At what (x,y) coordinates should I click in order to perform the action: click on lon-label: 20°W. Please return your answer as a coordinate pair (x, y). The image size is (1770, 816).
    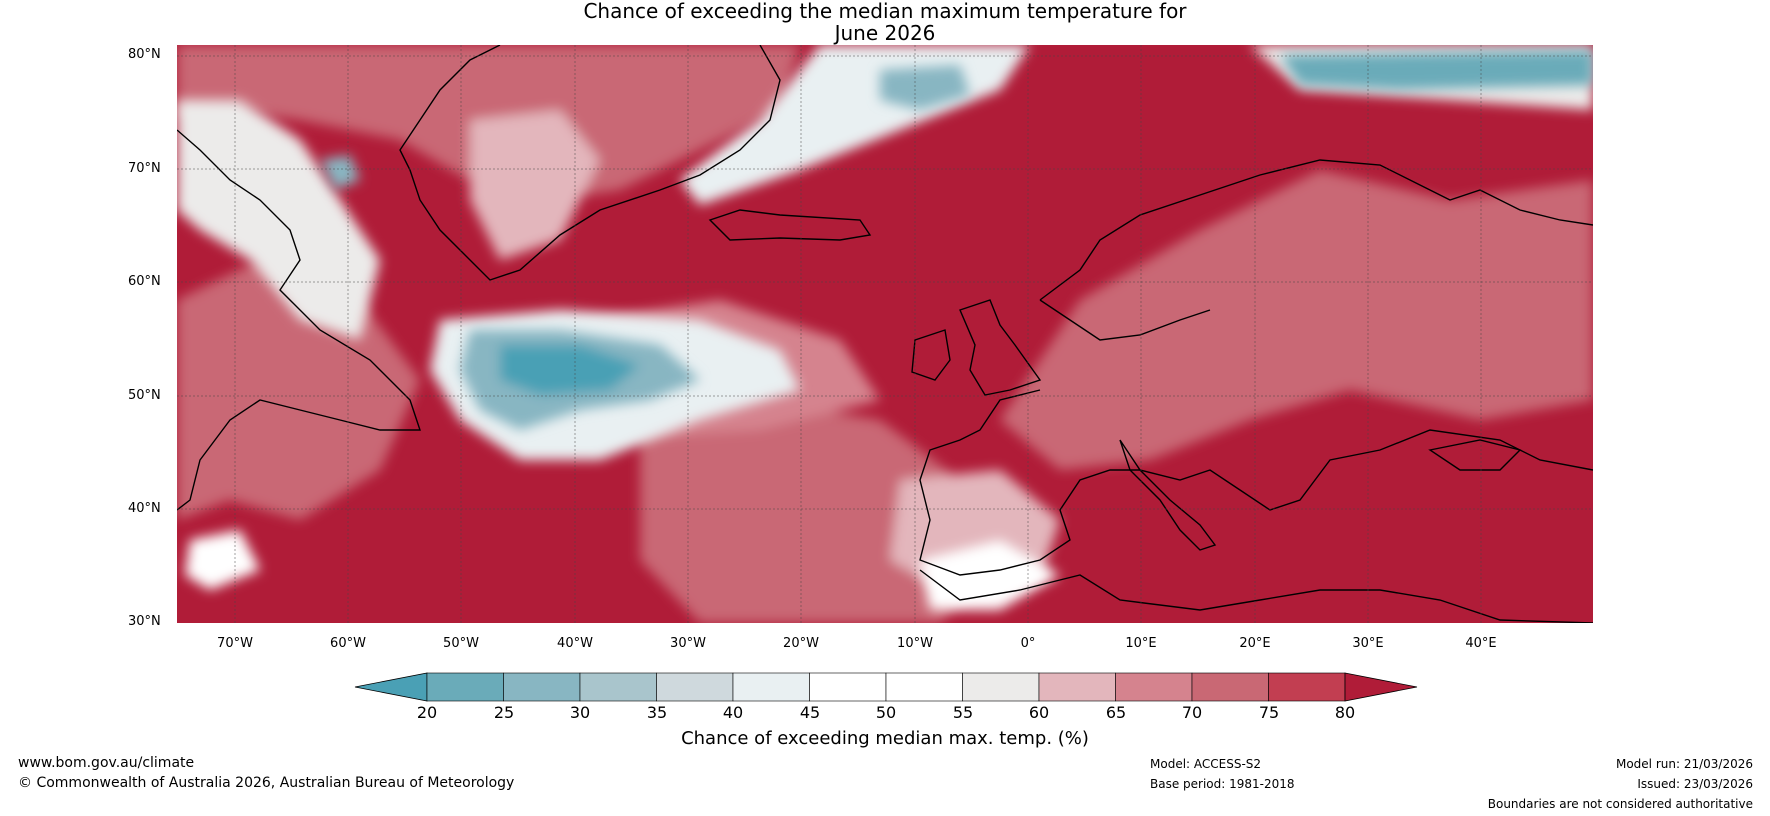
    Looking at the image, I should click on (801, 643).